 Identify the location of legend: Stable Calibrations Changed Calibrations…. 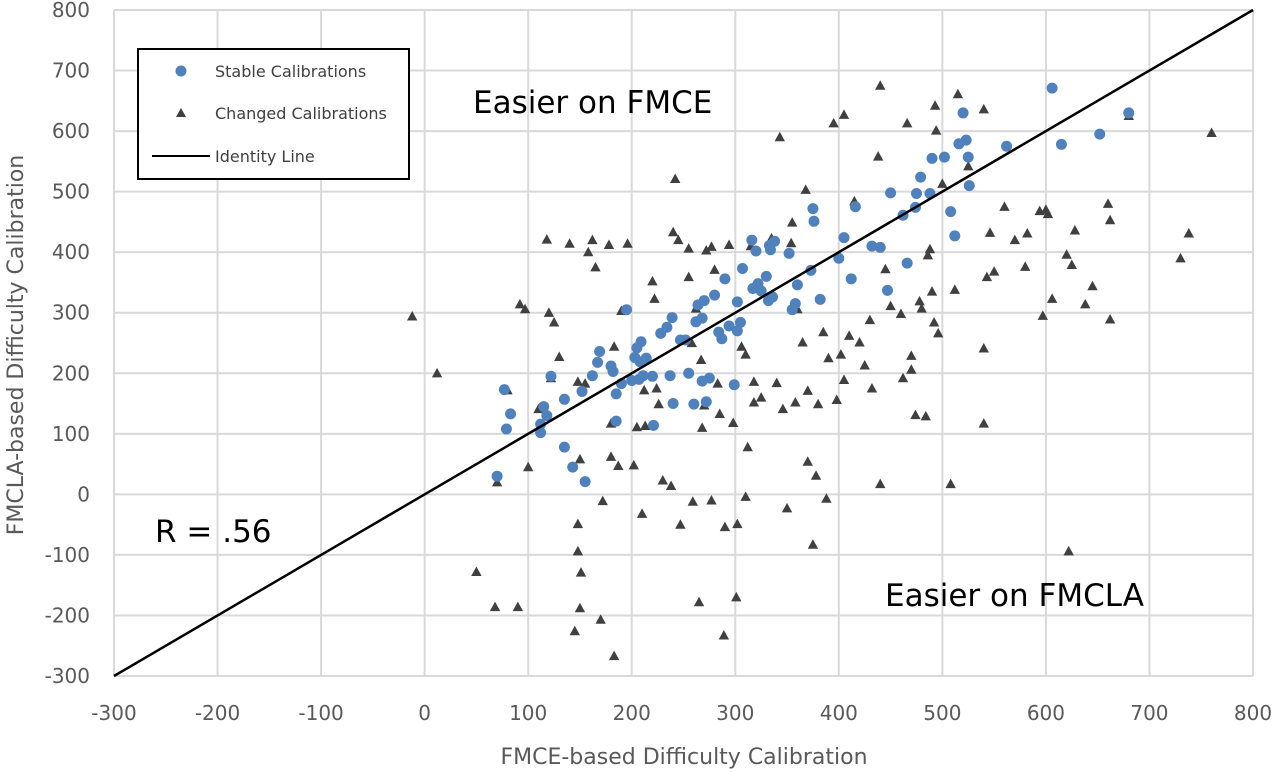
(273, 114).